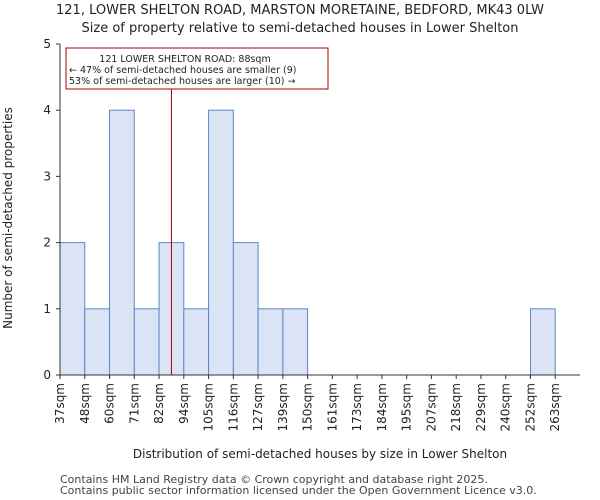 This screenshot has height=500, width=600. I want to click on x-tick-label: 263sqm, so click(555, 407).